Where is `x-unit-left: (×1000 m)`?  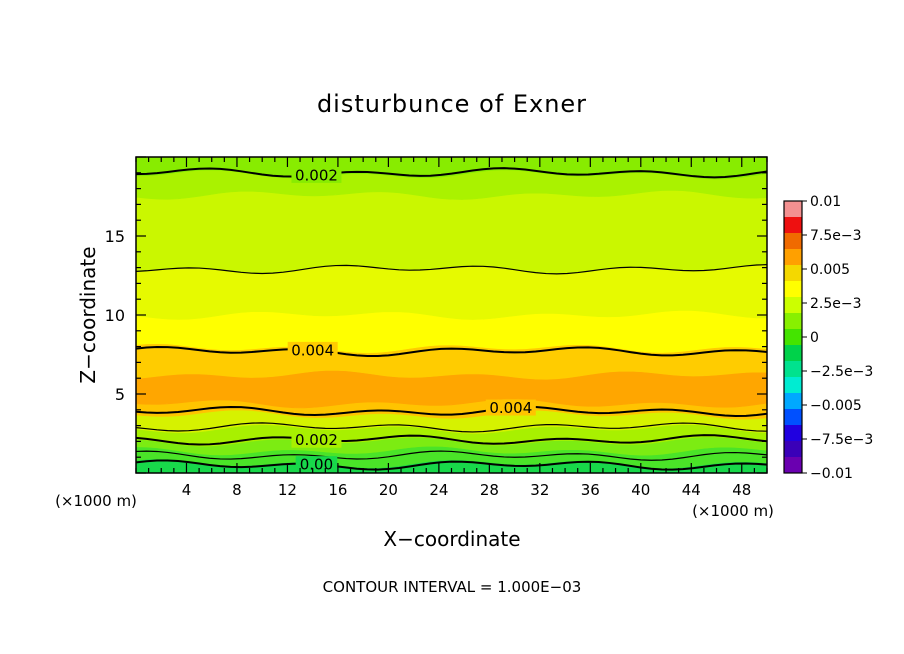 x-unit-left: (×1000 m) is located at coordinates (96, 501).